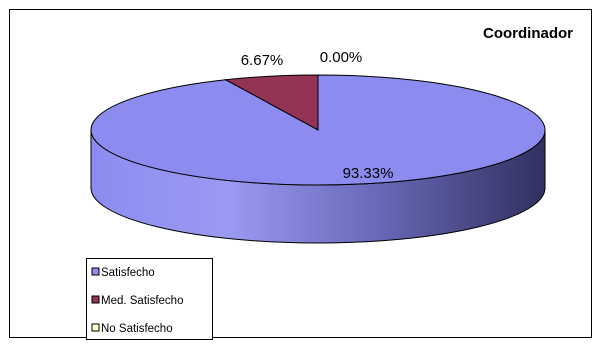 This screenshot has height=352, width=600. What do you see at coordinates (128, 273) in the screenshot?
I see `legend-label-satisfecho: Satisfecho` at bounding box center [128, 273].